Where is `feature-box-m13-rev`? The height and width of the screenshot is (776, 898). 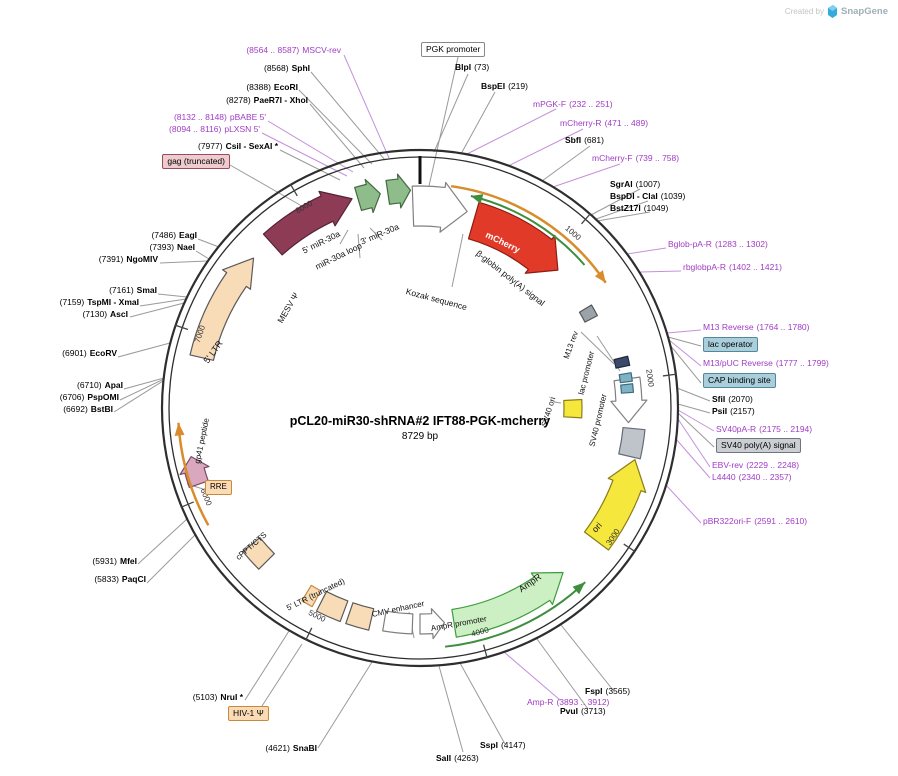
feature-box-m13-rev is located at coordinates (588, 313).